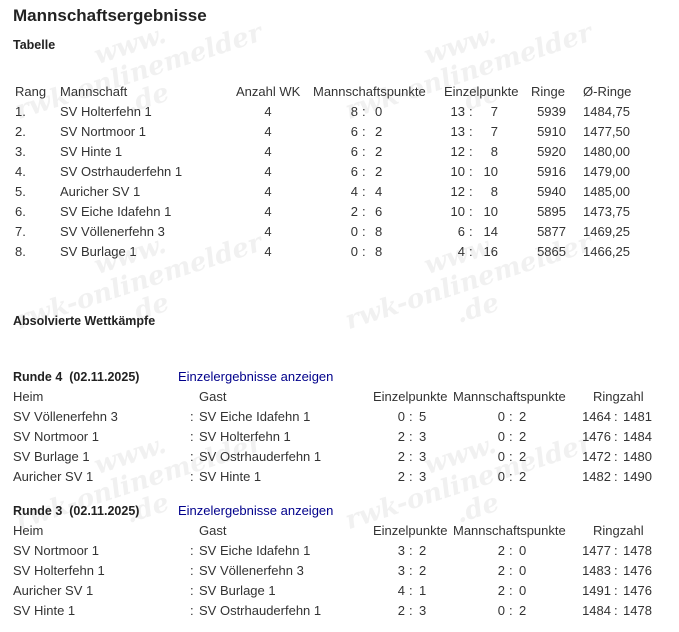 The height and width of the screenshot is (632, 679). What do you see at coordinates (94, 91) in the screenshot?
I see `column-header: Mannschaft` at bounding box center [94, 91].